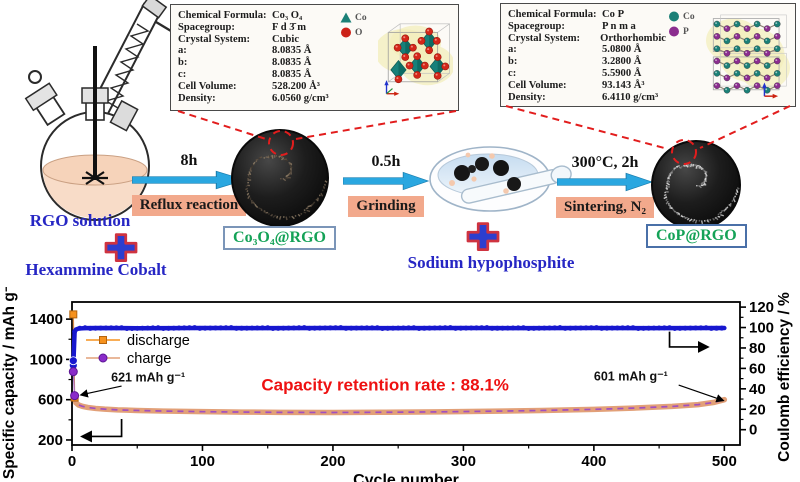 This screenshot has height=482, width=800. What do you see at coordinates (696, 185) in the screenshot?
I see `cop-rgo-sphere-icon` at bounding box center [696, 185].